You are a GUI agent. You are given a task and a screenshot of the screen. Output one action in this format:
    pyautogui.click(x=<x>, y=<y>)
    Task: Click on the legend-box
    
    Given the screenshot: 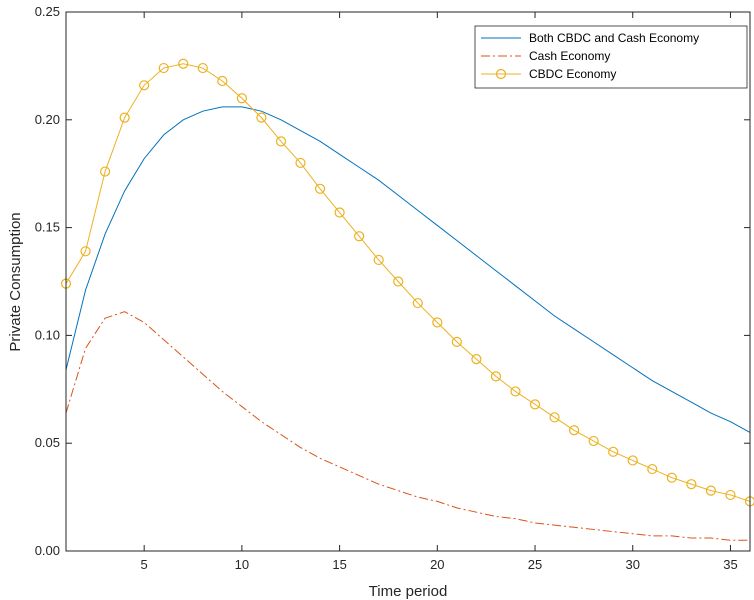 What is the action you would take?
    pyautogui.click(x=611, y=57)
    